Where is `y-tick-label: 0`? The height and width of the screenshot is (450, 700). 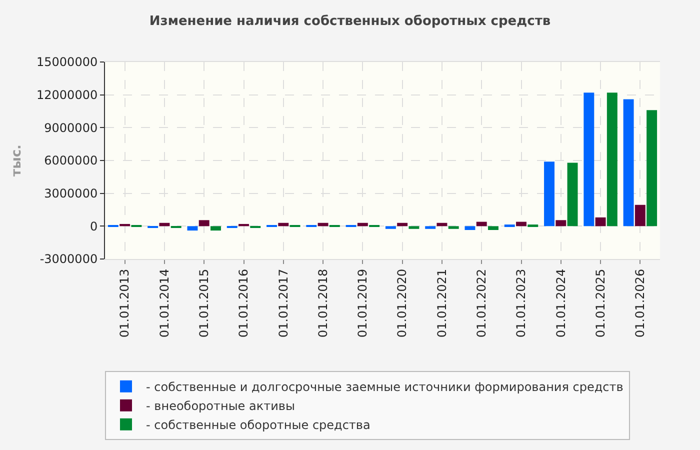 y-tick-label: 0 is located at coordinates (94, 226).